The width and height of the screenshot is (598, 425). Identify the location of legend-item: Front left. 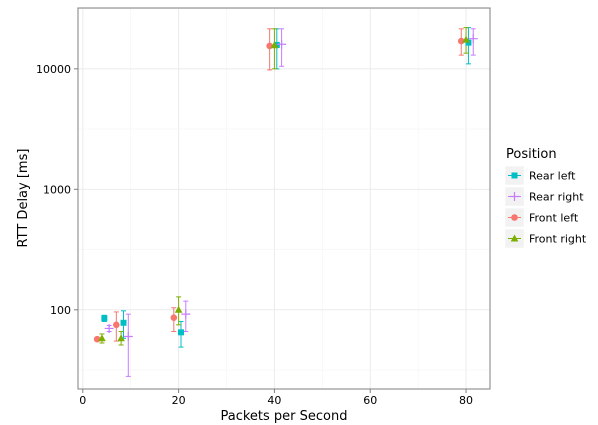
(541, 217).